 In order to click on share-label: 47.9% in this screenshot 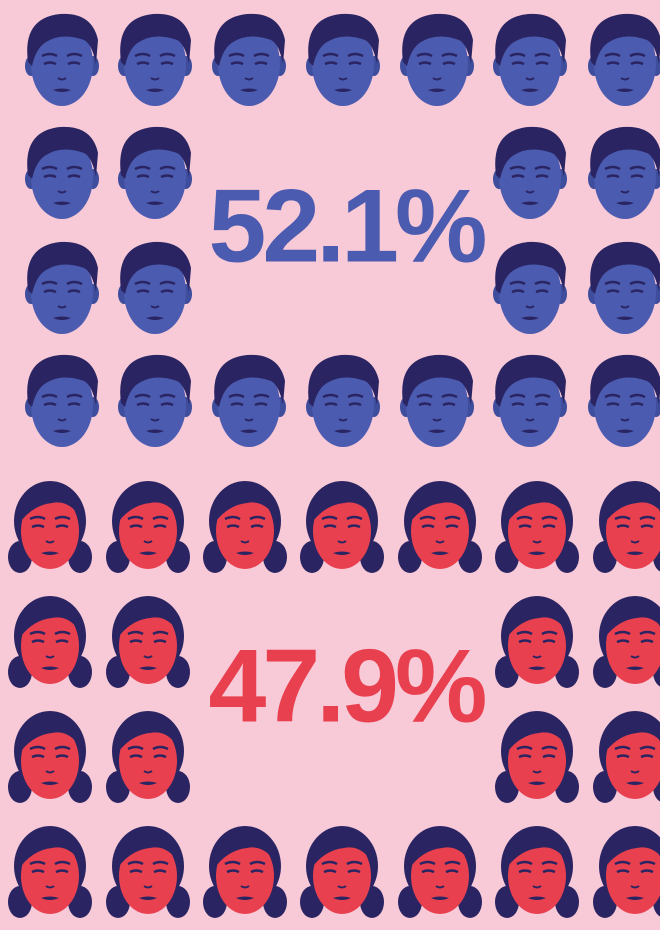, I will do `click(347, 686)`.